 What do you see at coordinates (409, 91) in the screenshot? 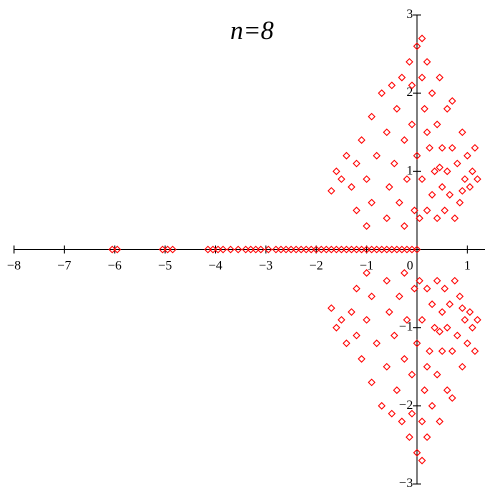
I see `y-tick-label: 2` at bounding box center [409, 91].